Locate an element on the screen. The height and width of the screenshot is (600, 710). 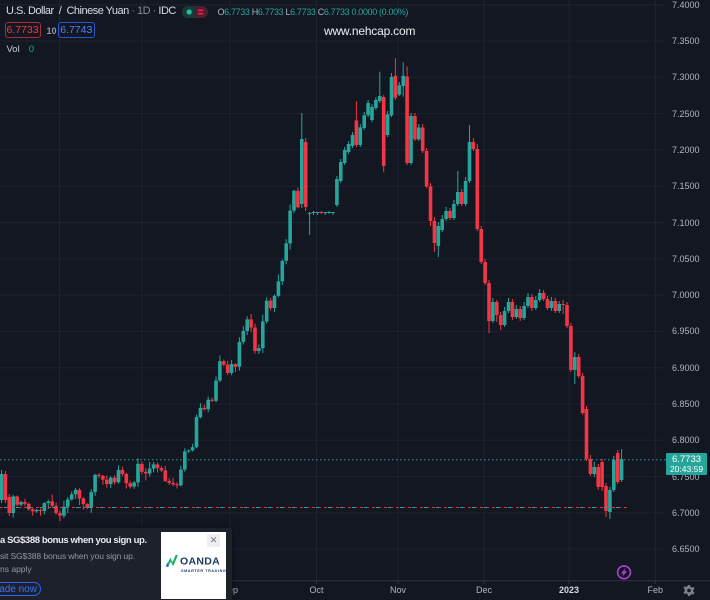
svg-text: SMARTER TRADING is located at coordinates (203, 571).